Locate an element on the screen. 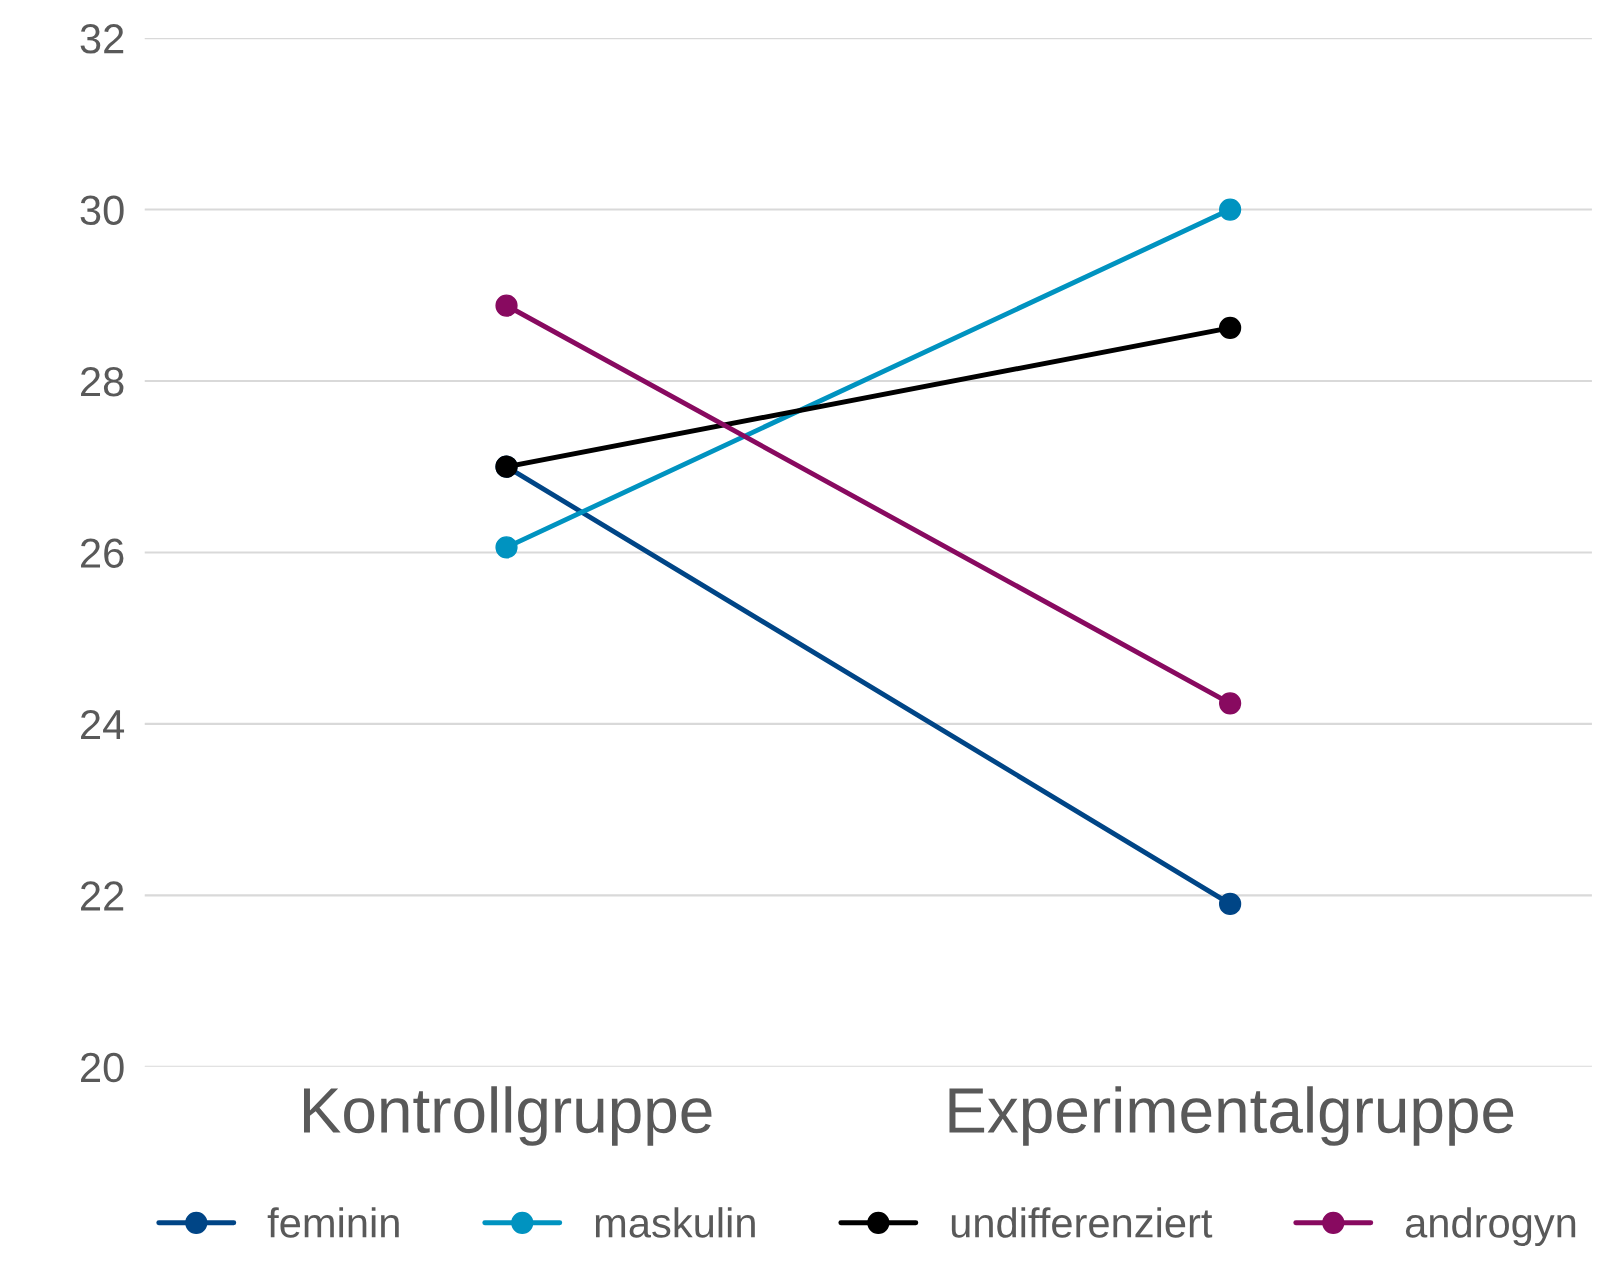  x-tick-label: Experimentalgruppe is located at coordinates (1231, 1116).